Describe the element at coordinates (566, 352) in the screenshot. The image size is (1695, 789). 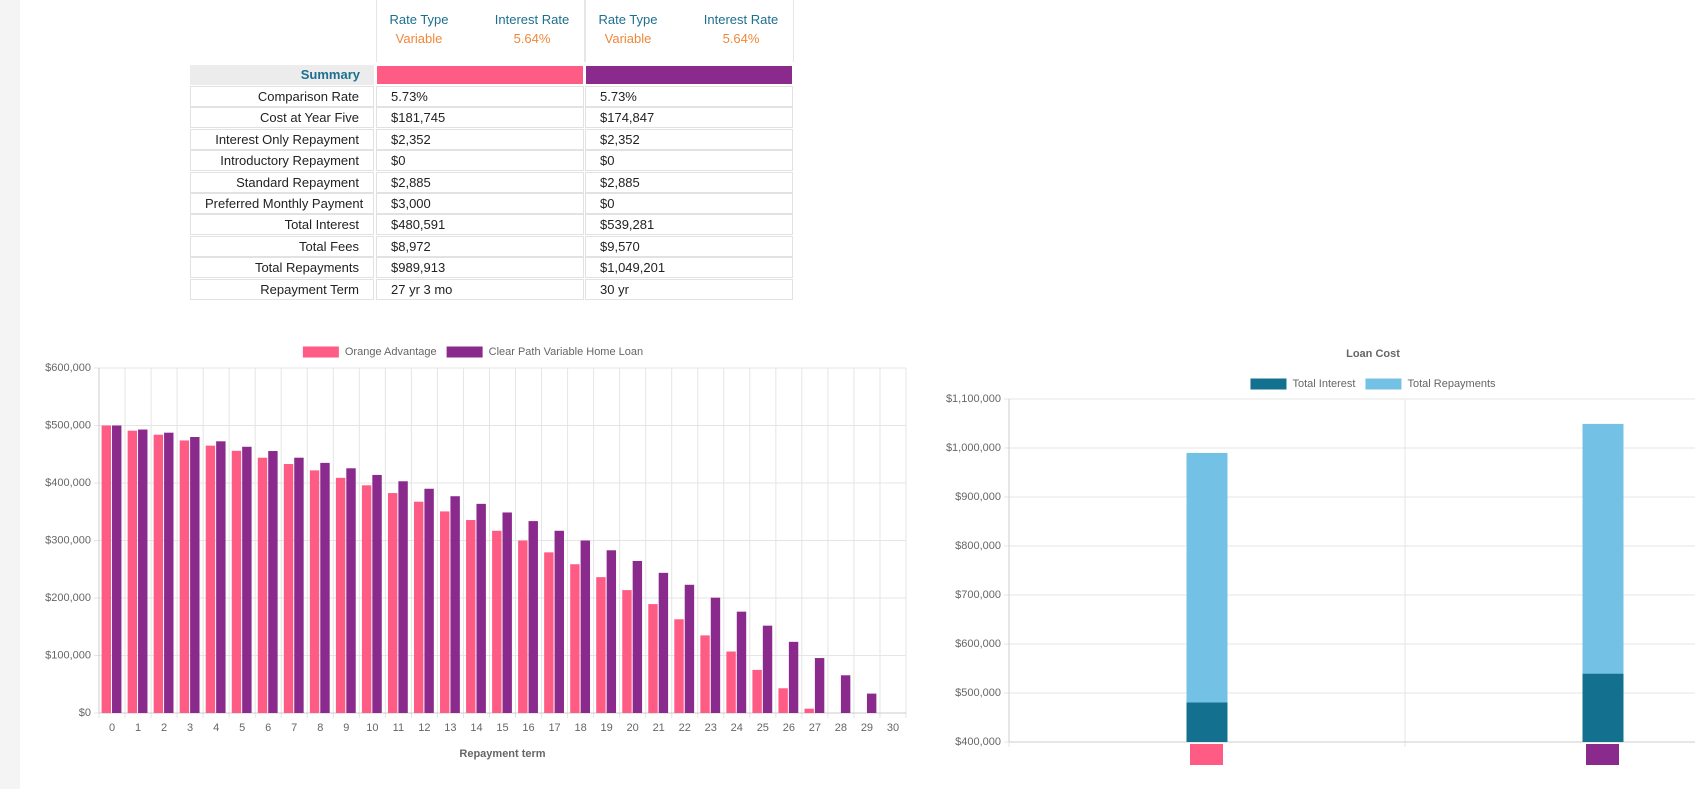
I see `legend-label: Clear Path Variable Home Loan` at that location.